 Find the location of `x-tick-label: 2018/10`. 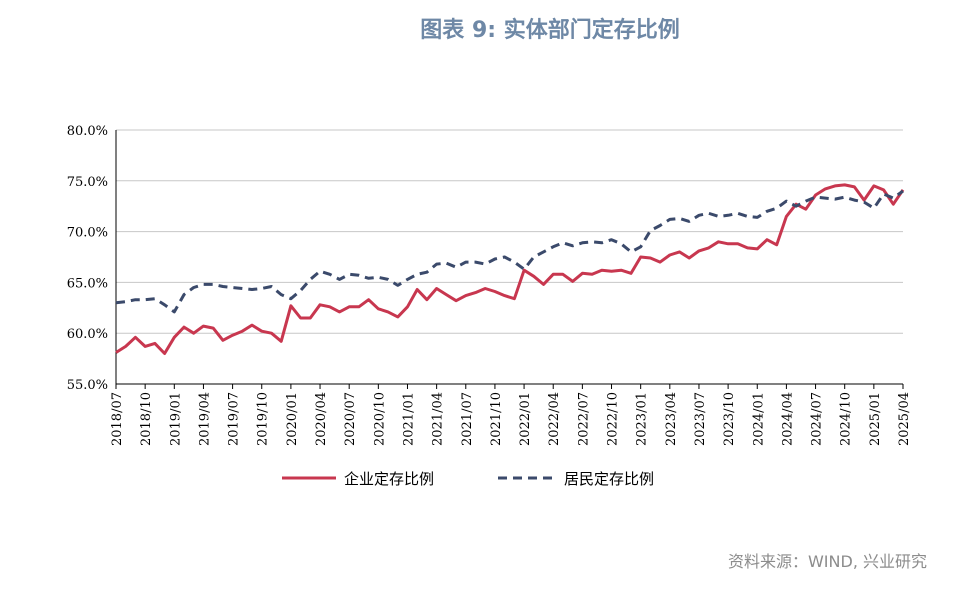

x-tick-label: 2018/10 is located at coordinates (146, 419).